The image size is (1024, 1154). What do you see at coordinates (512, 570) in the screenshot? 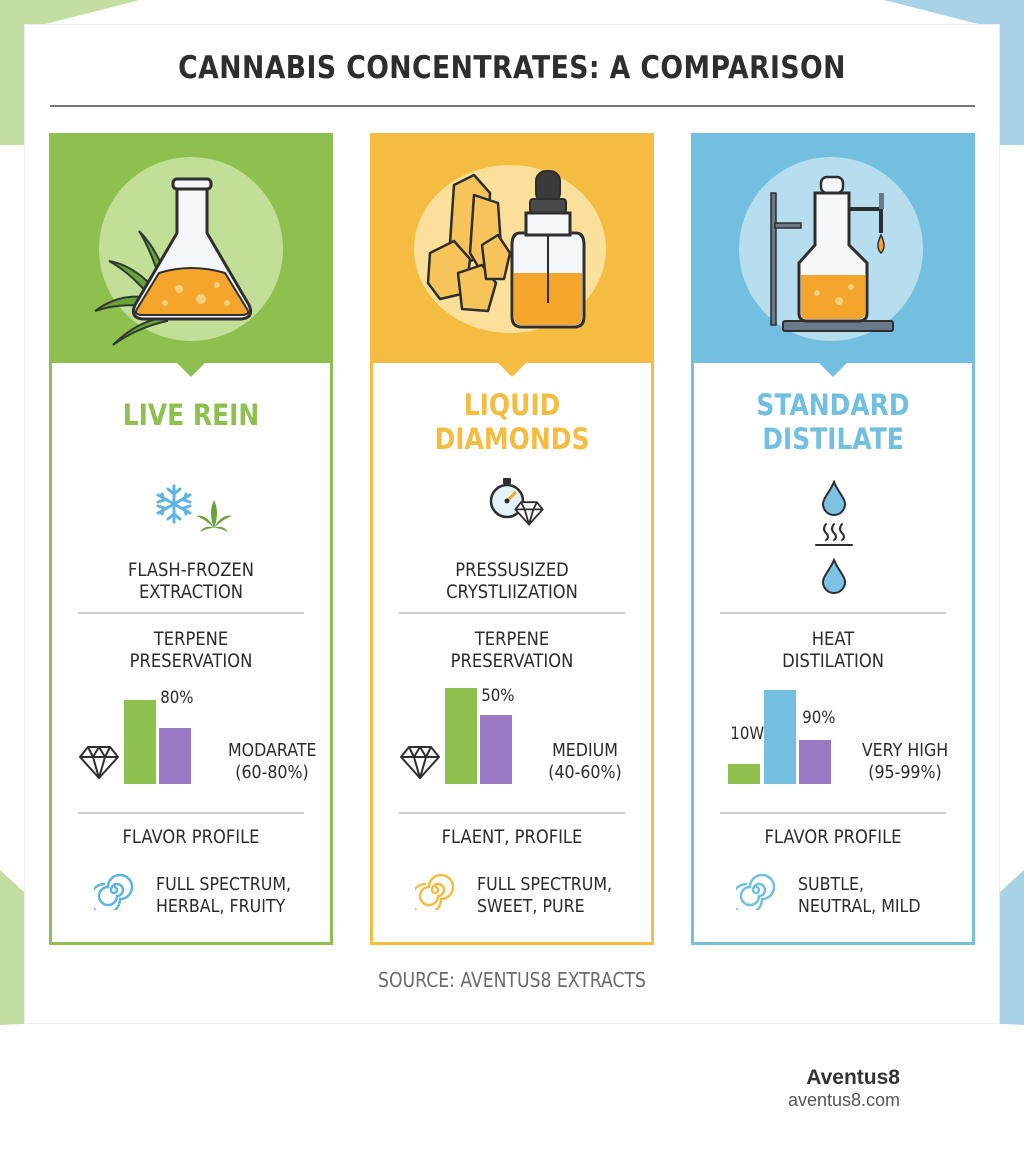
I see `method-line-1: PRESSUSIZED` at bounding box center [512, 570].